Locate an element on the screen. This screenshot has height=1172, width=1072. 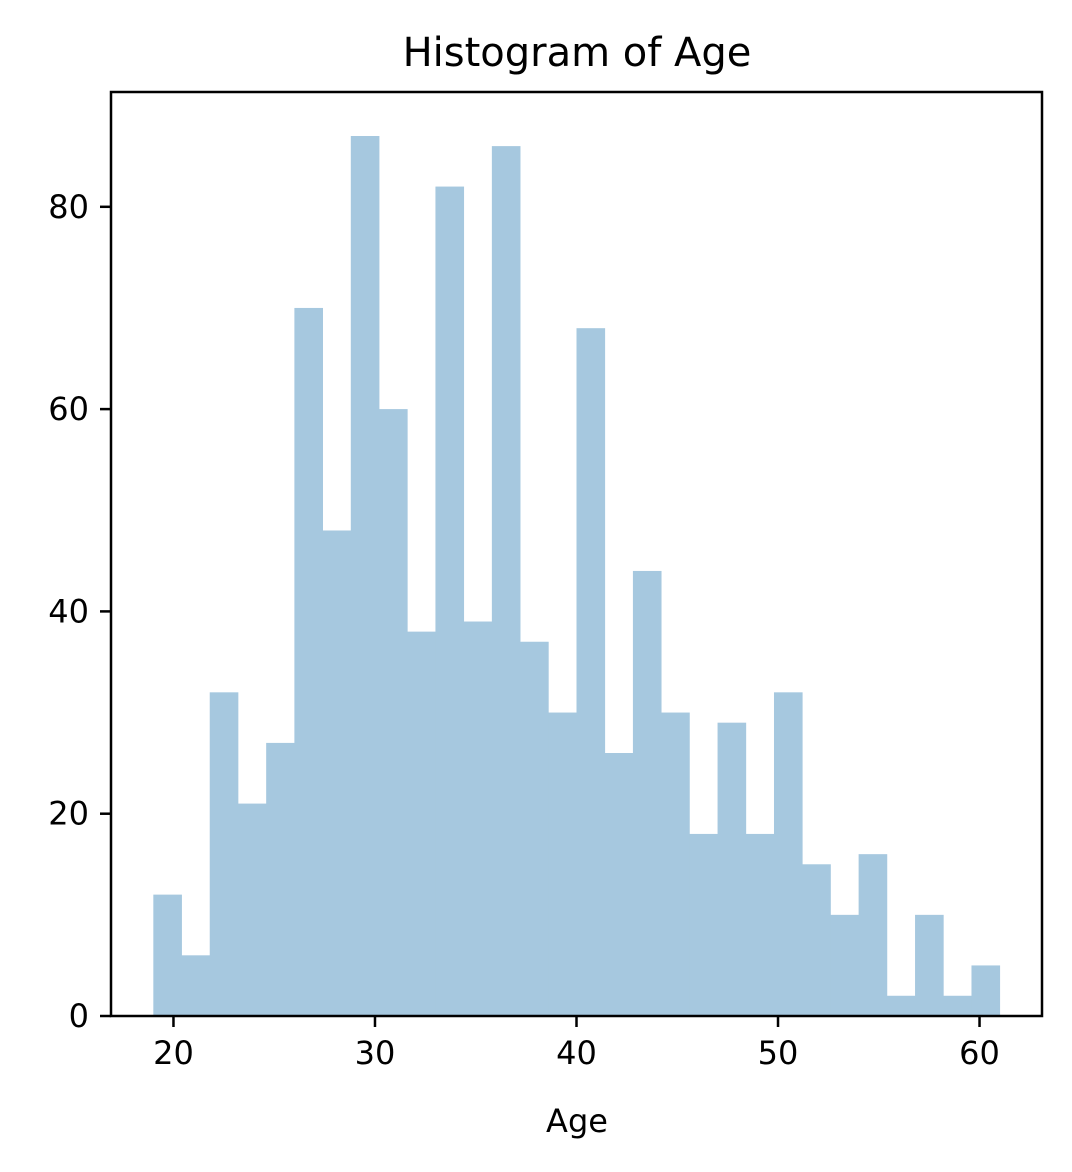
x-tick-label: 50 is located at coordinates (778, 1053).